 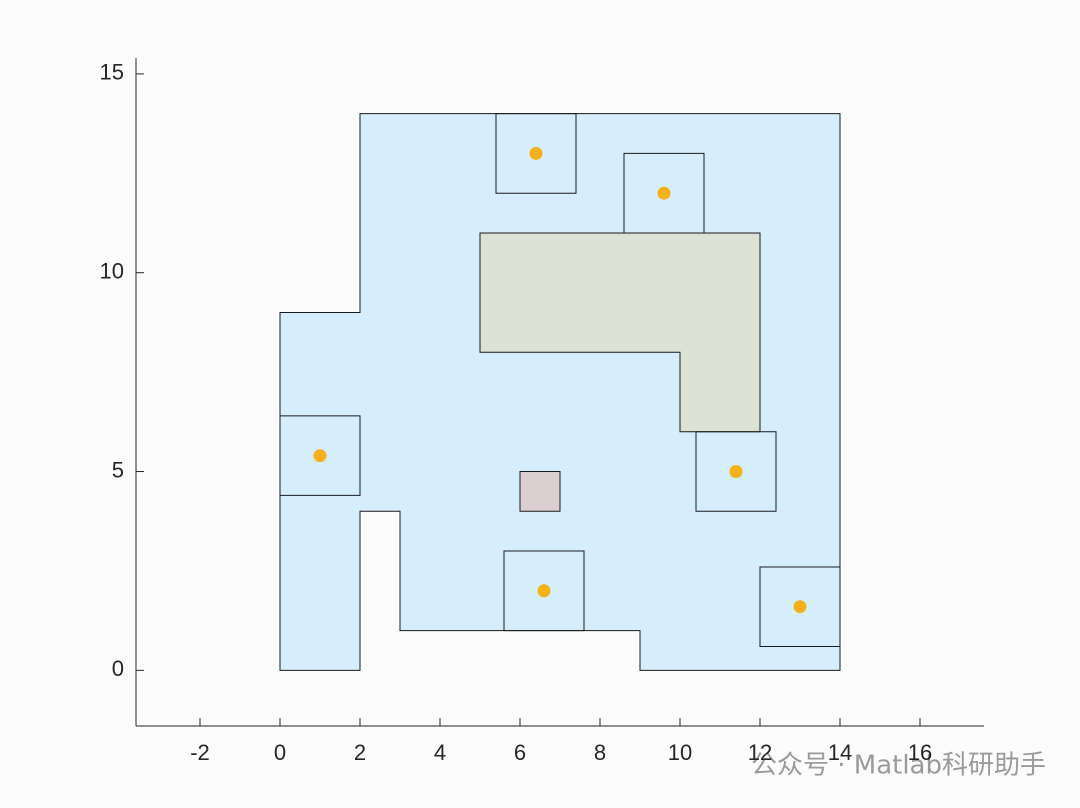 I want to click on x-tick-label: 4, so click(x=440, y=752).